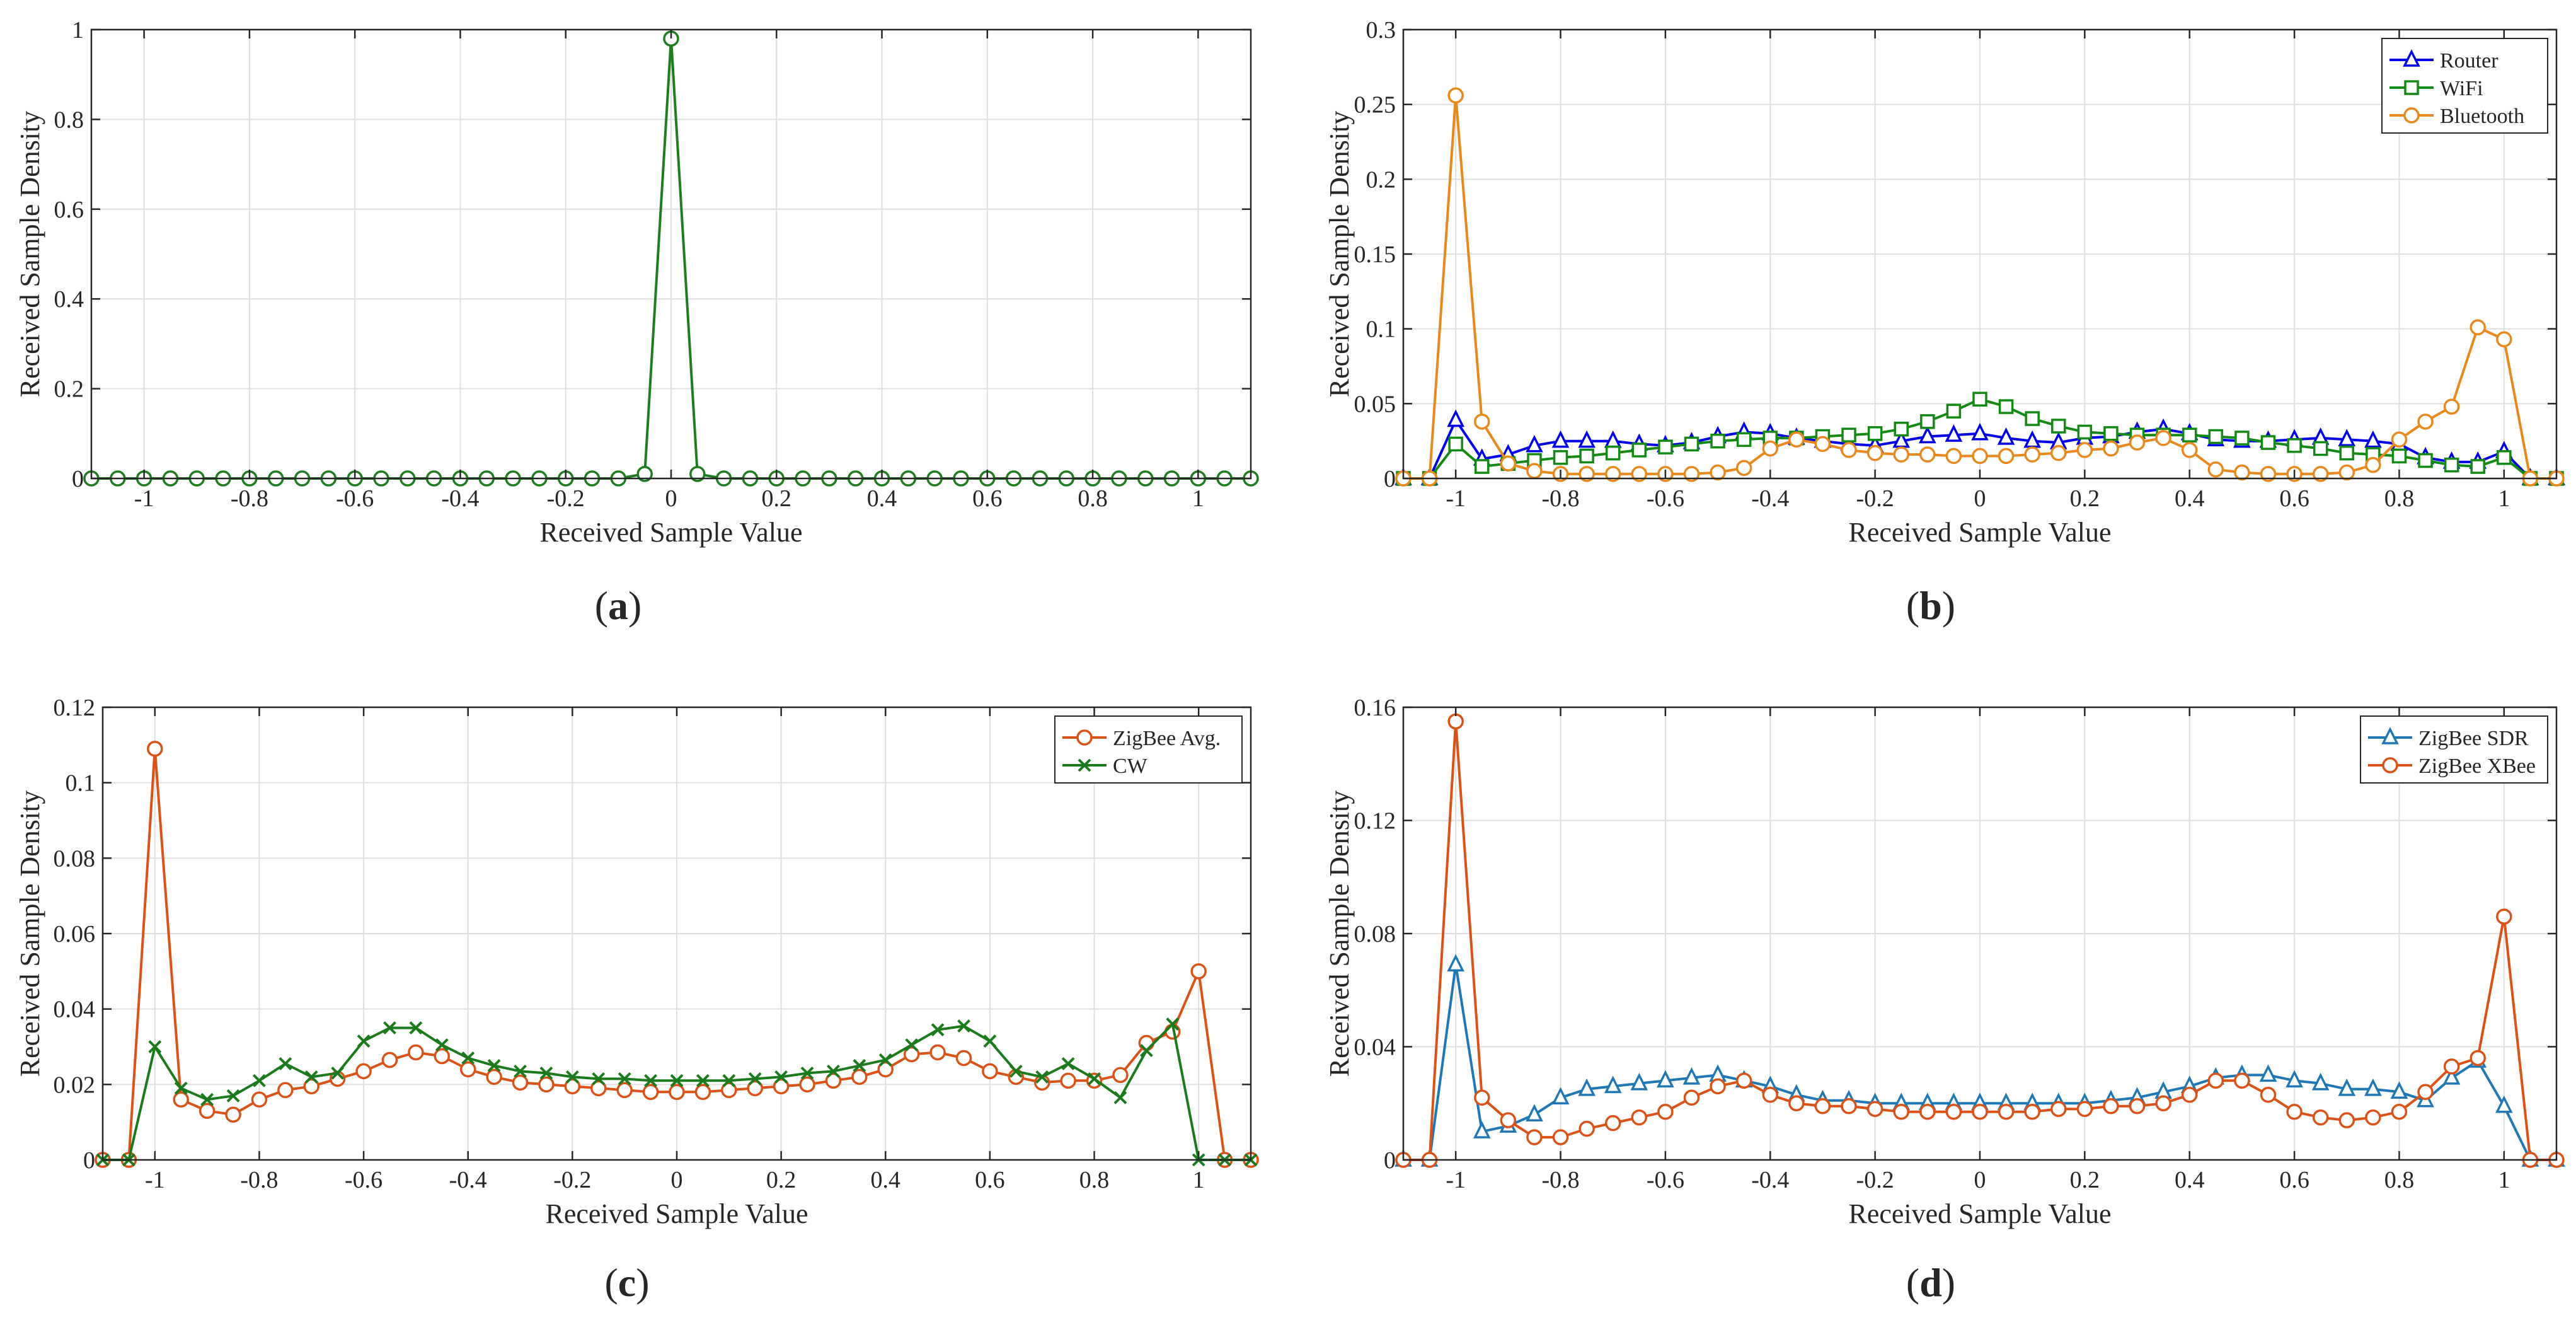 The image size is (2576, 1320). What do you see at coordinates (1381, 179) in the screenshot?
I see `y-tick-label: 0.2` at bounding box center [1381, 179].